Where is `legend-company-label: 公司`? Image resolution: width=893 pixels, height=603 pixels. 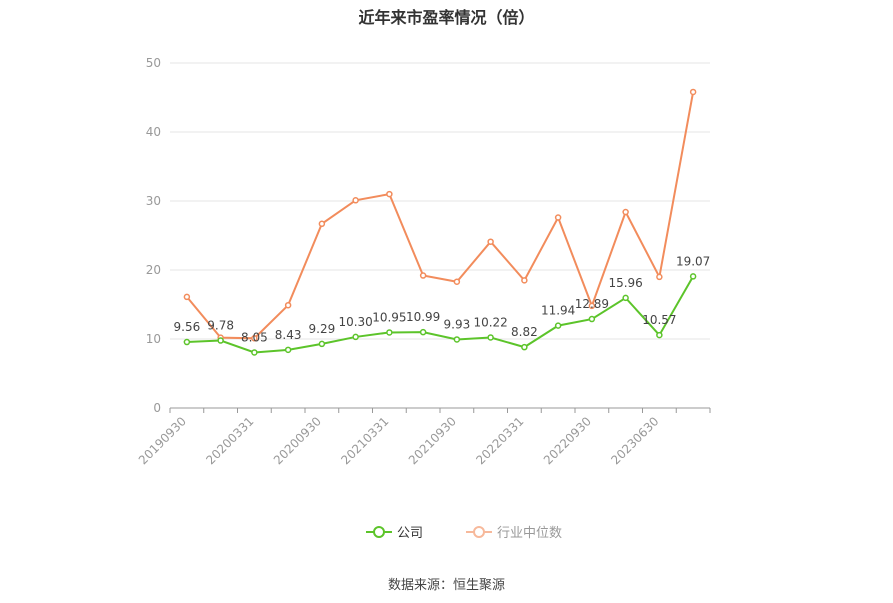 legend-company-label: 公司 is located at coordinates (410, 533).